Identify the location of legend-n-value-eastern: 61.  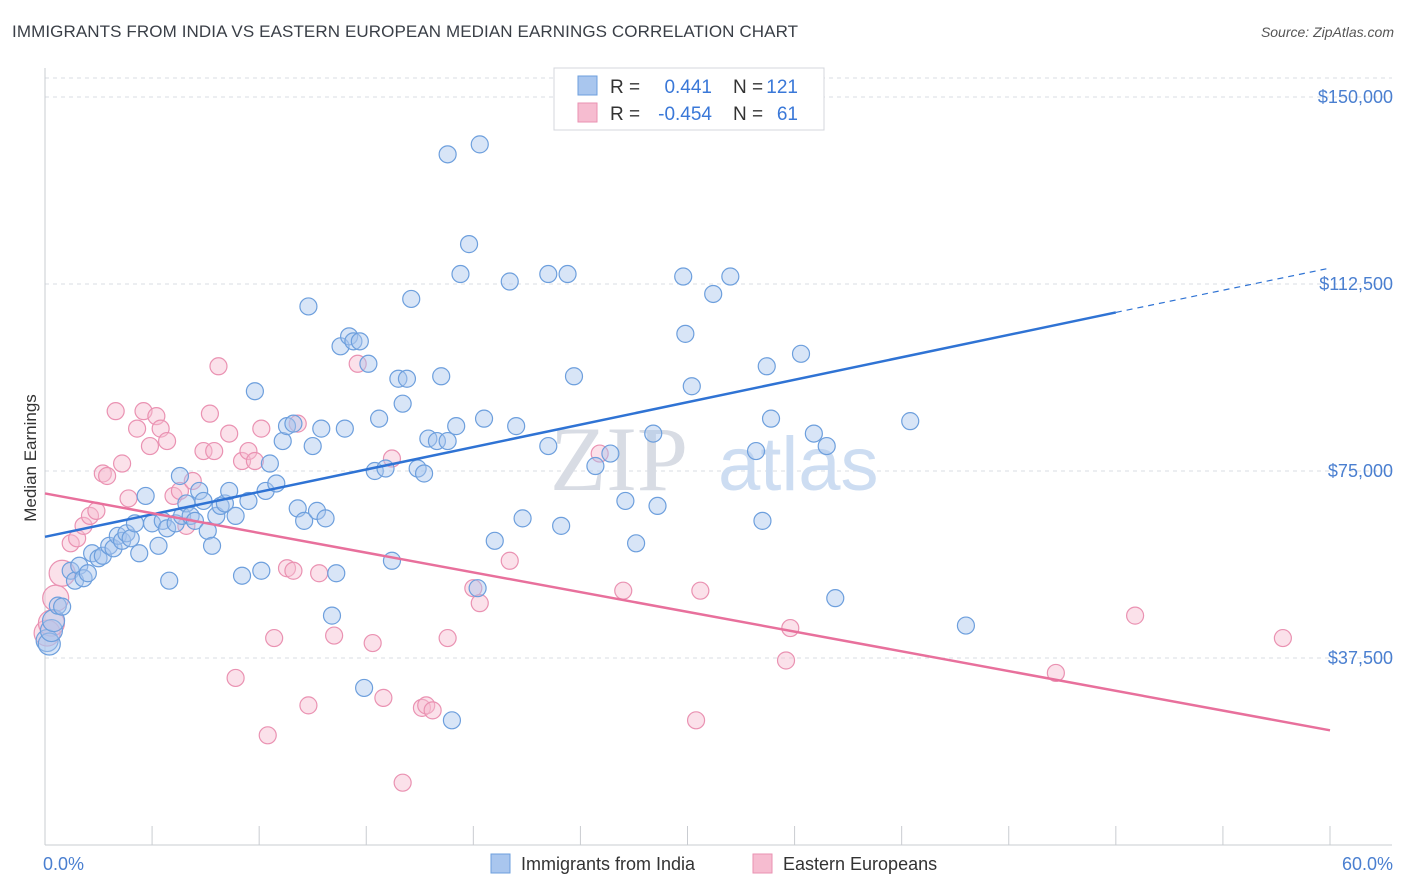
(787, 114).